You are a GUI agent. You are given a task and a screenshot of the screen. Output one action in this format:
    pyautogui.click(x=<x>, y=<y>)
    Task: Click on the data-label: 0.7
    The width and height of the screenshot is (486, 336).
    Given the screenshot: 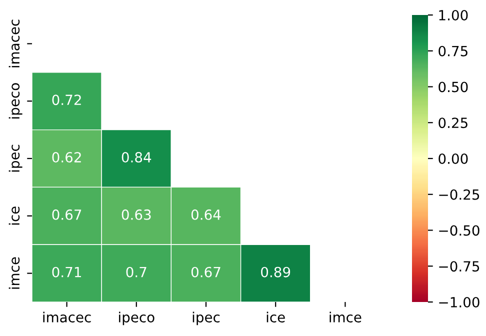 What is the action you would take?
    pyautogui.click(x=136, y=272)
    